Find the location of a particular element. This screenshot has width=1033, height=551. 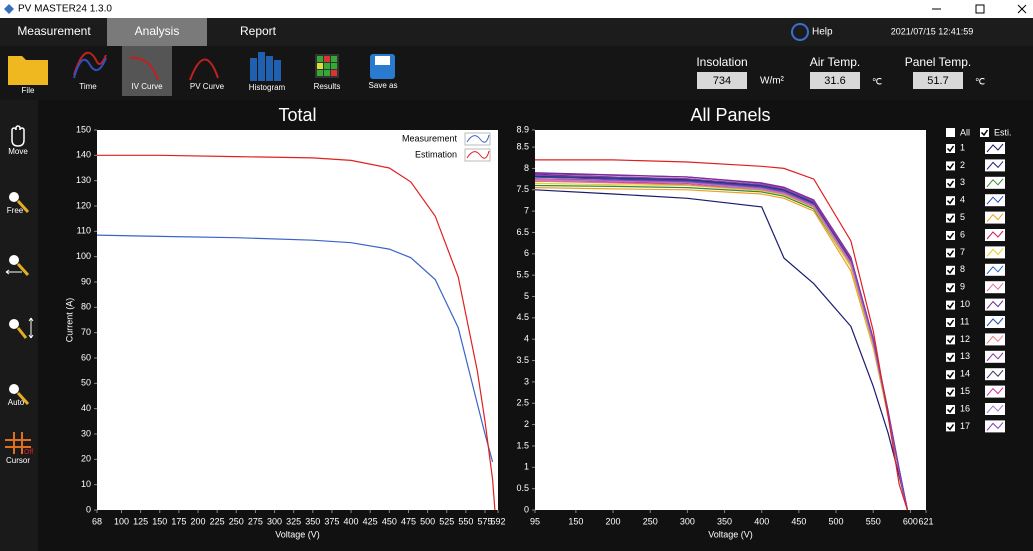

zoom-y-icon is located at coordinates (21, 328).